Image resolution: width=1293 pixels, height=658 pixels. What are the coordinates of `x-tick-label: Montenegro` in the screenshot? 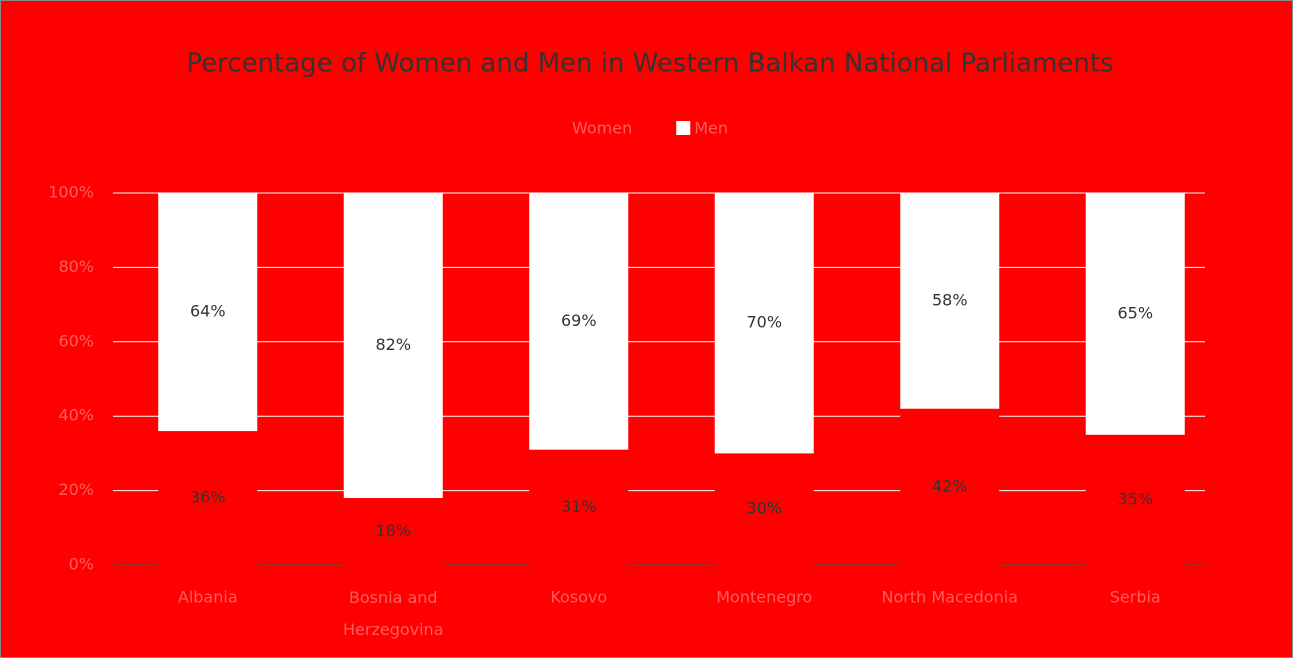 It's located at (764, 597).